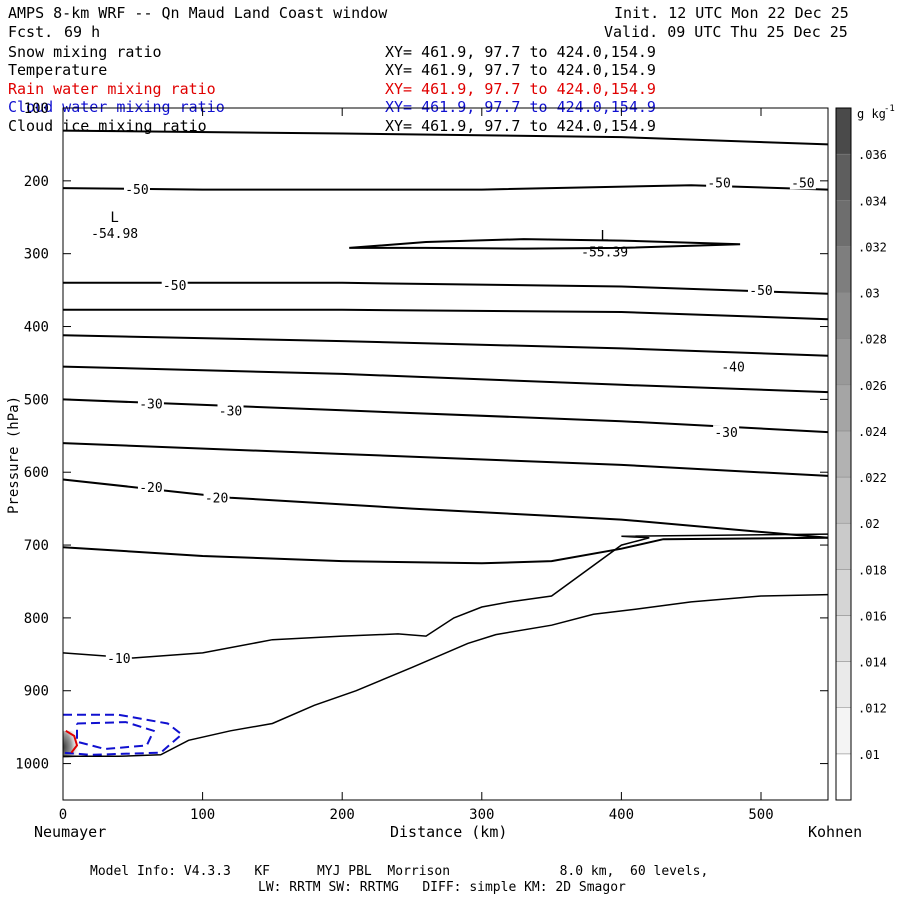 The height and width of the screenshot is (900, 900). What do you see at coordinates (112, 89) in the screenshot?
I see `field-rain: Rain water mixing ratio` at bounding box center [112, 89].